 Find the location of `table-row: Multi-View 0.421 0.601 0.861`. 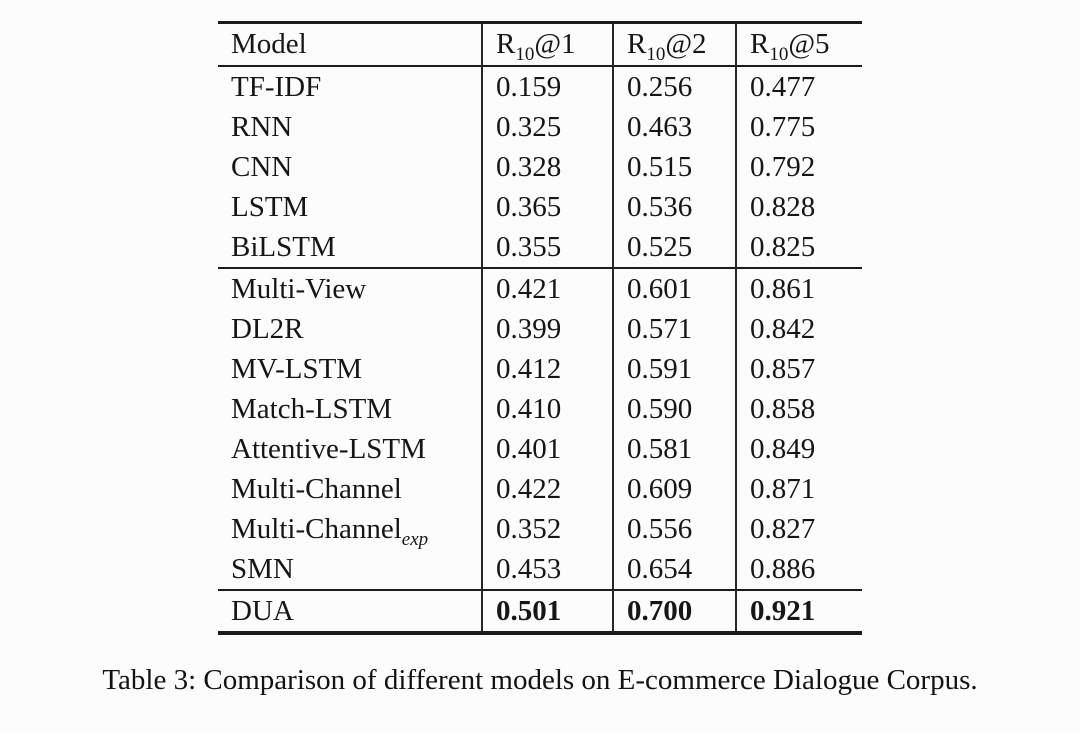

table-row: Multi-View 0.421 0.601 0.861 is located at coordinates (540, 288).